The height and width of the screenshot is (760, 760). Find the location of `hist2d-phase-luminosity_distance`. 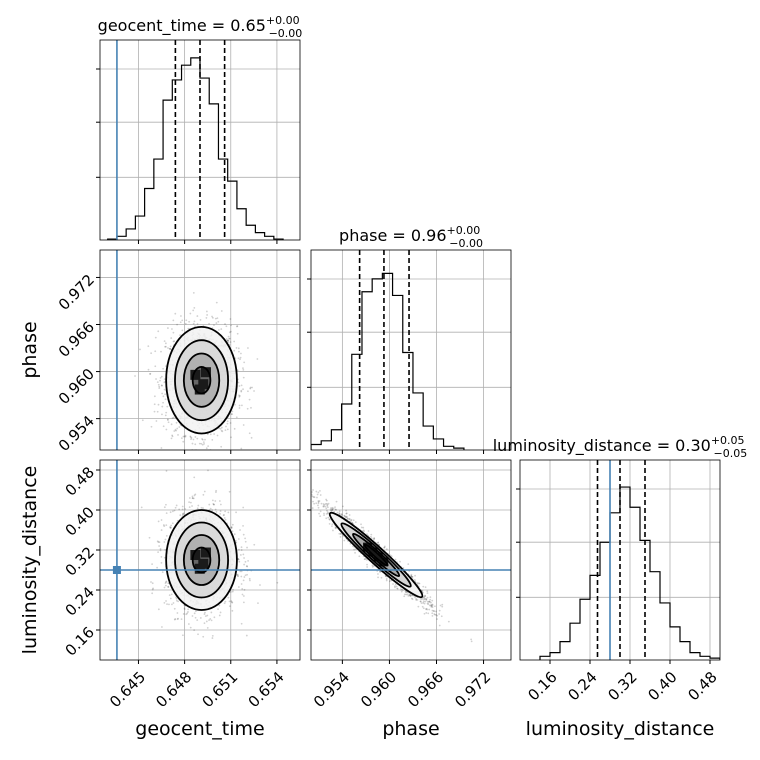

hist2d-phase-luminosity_distance is located at coordinates (409, 561).